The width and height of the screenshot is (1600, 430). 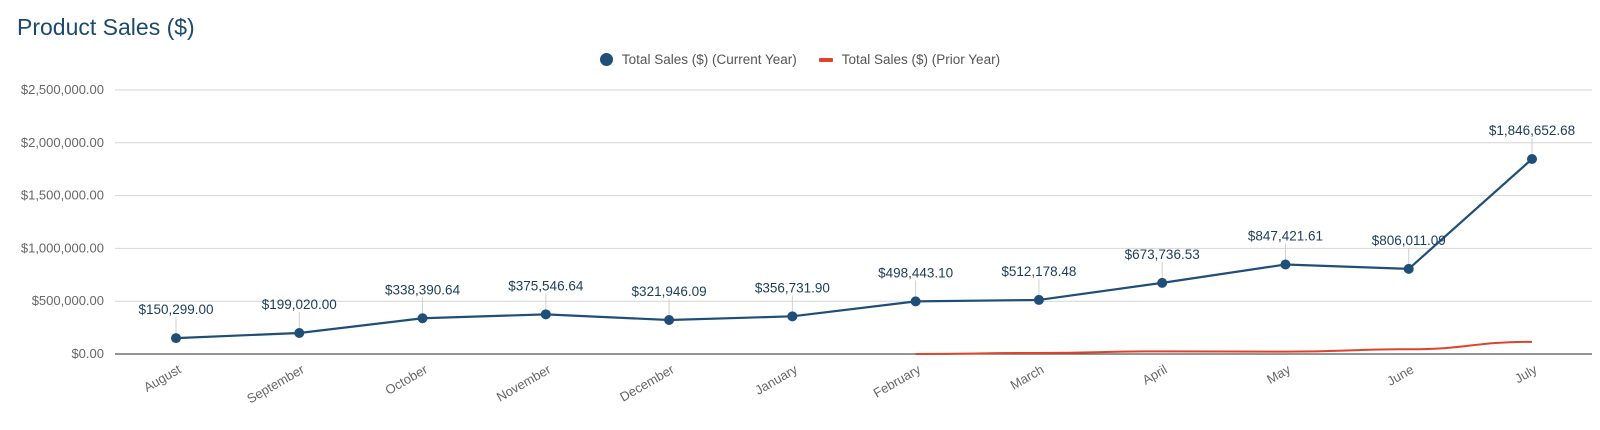 I want to click on x-tick-label: February, so click(x=897, y=380).